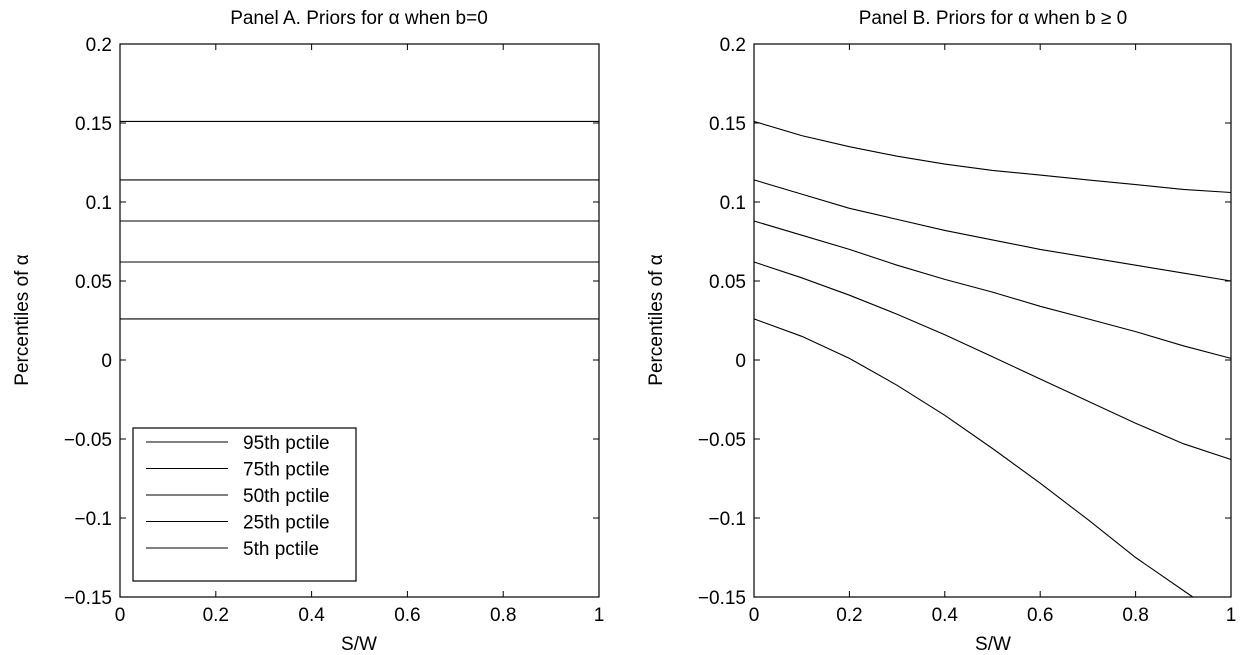 The image size is (1244, 655). What do you see at coordinates (992, 289) in the screenshot?
I see `panel-b-line-50th-pctile` at bounding box center [992, 289].